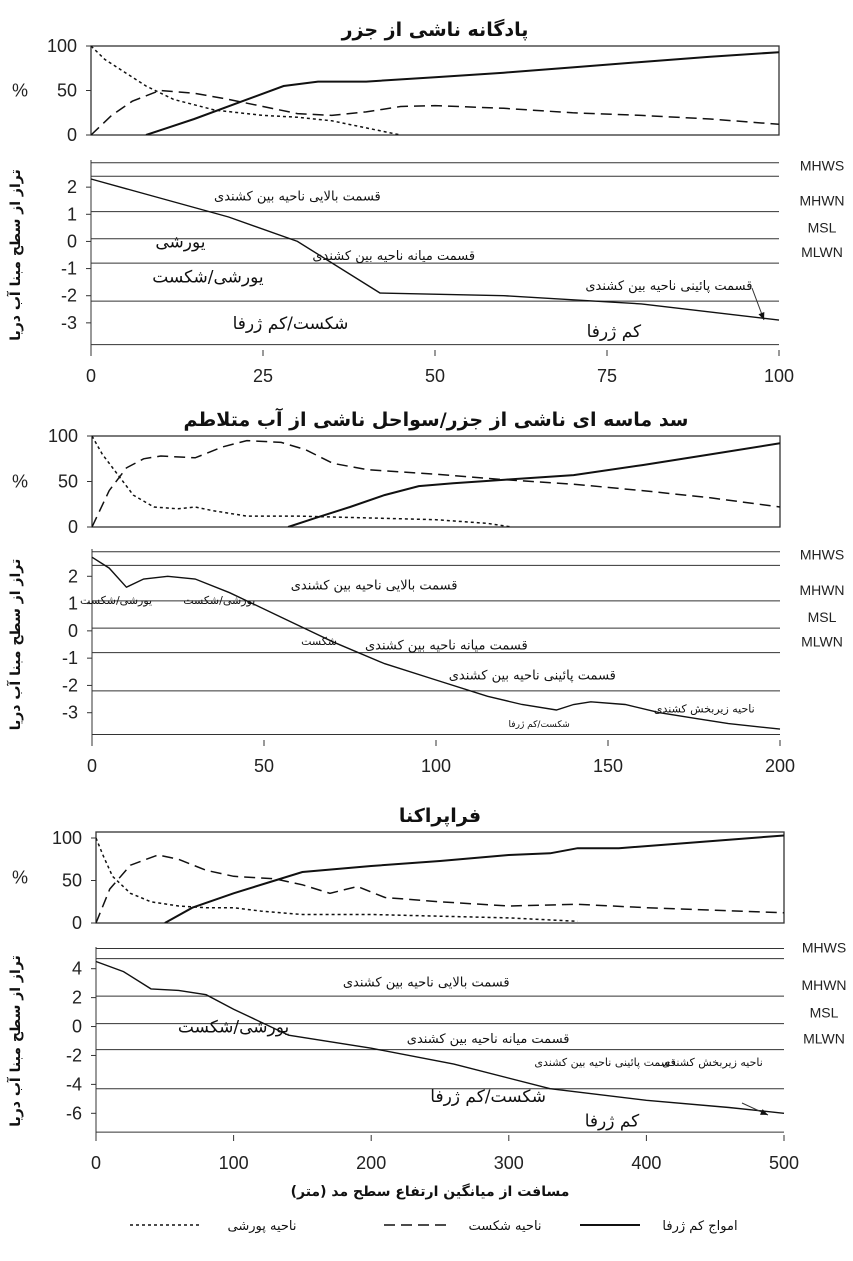 This screenshot has width=853, height=1261. I want to click on tide-label: MSL, so click(824, 1013).